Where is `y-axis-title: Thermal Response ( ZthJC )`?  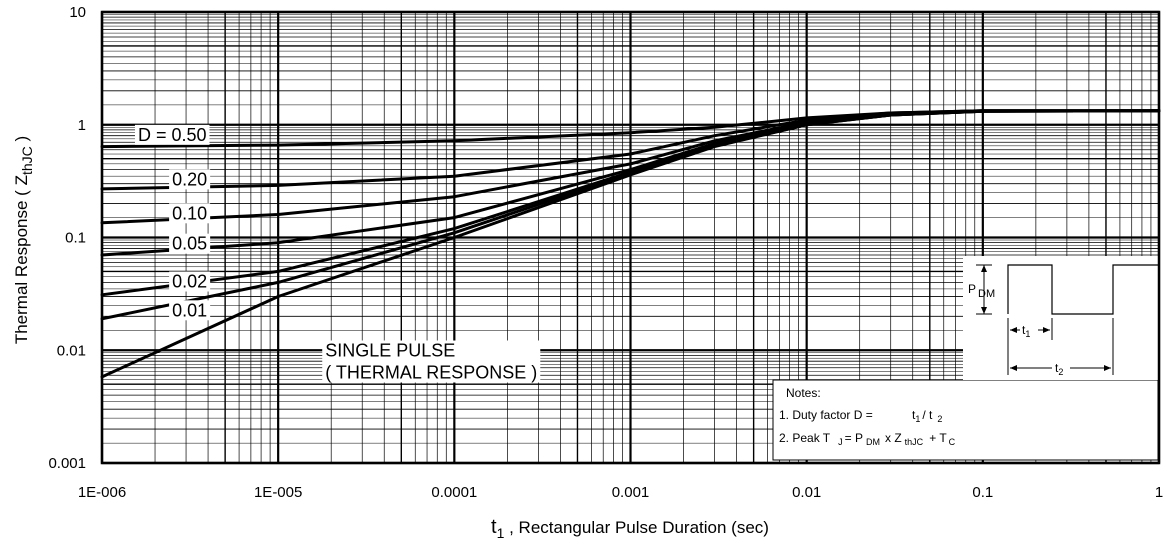
y-axis-title: Thermal Response ( ZthJC ) is located at coordinates (23, 240).